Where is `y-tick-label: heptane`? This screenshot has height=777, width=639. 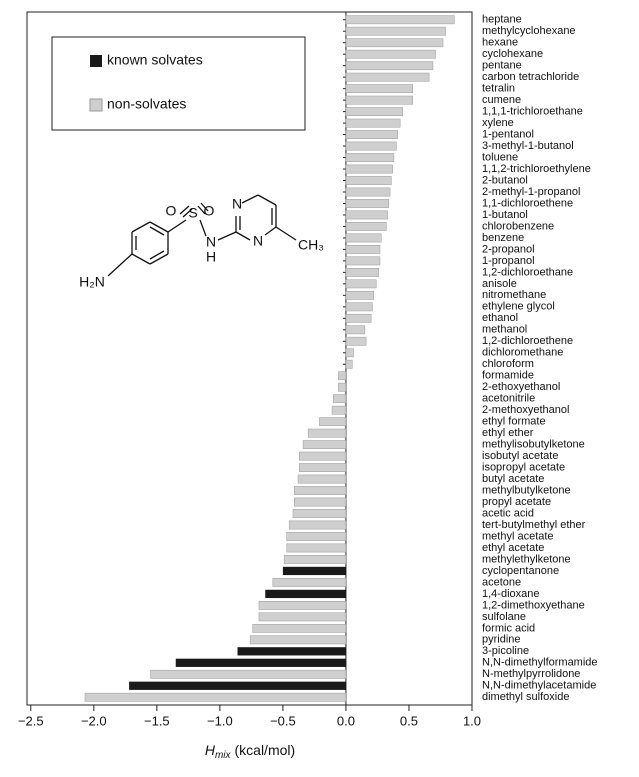 y-tick-label: heptane is located at coordinates (502, 20).